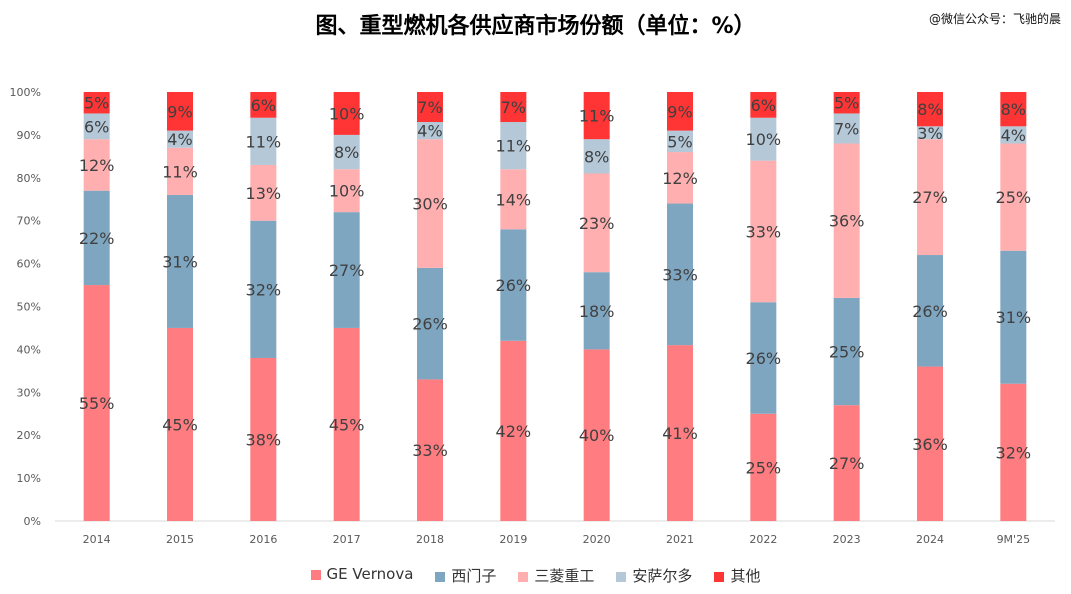 This screenshot has height=594, width=1071. What do you see at coordinates (32, 521) in the screenshot?
I see `y-tick-label: 0%` at bounding box center [32, 521].